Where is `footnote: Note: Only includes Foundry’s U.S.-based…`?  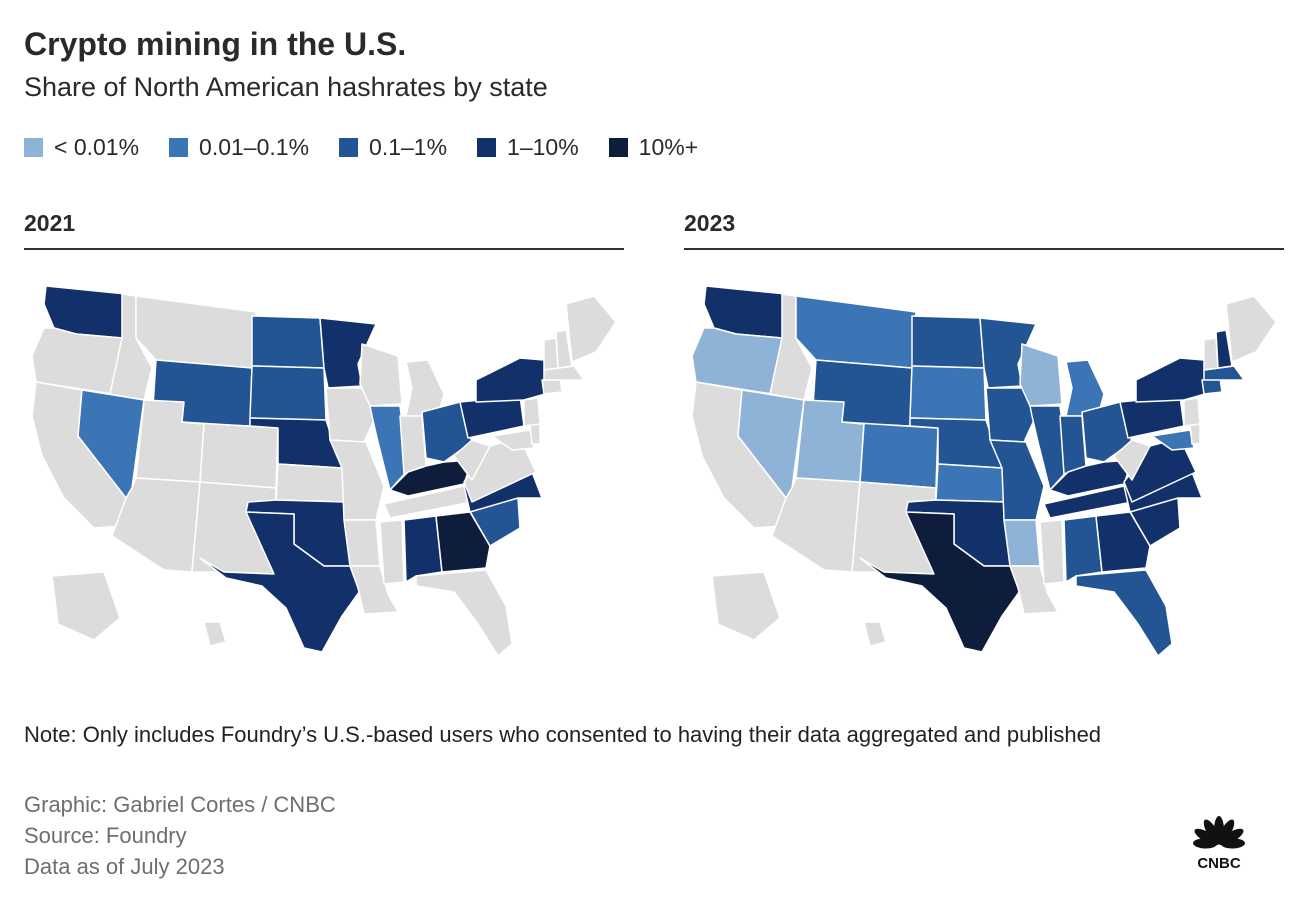
footnote: Note: Only includes Foundry’s U.S.-based… is located at coordinates (563, 734).